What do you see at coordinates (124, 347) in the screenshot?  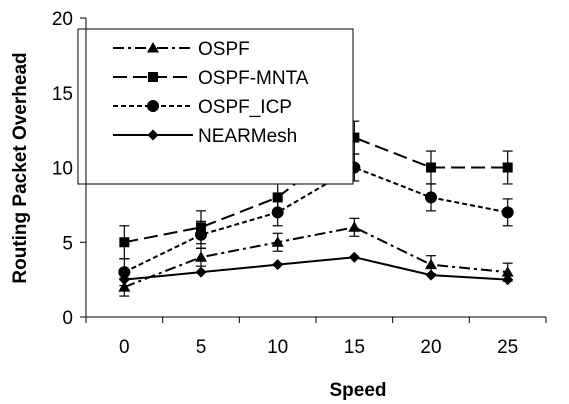 I see `x-tick-label: 0` at bounding box center [124, 347].